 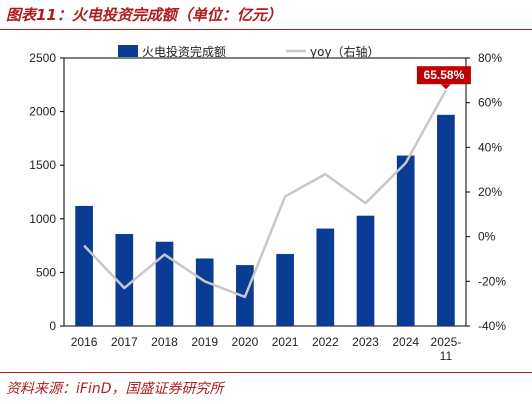 What do you see at coordinates (144, 15) in the screenshot?
I see `figure-title: 图表11：火电投资完成额（单位：亿元）` at bounding box center [144, 15].